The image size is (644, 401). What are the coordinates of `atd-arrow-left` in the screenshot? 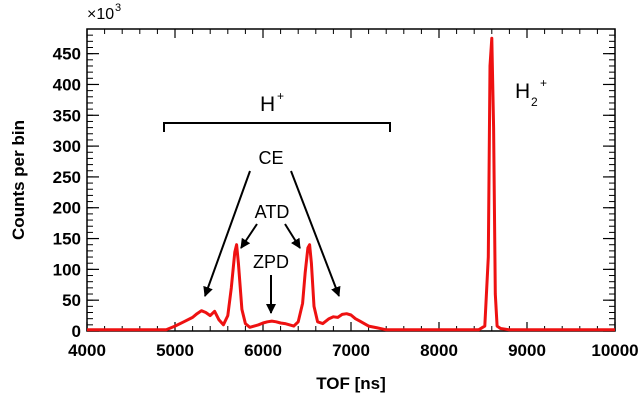 It's located at (249, 236).